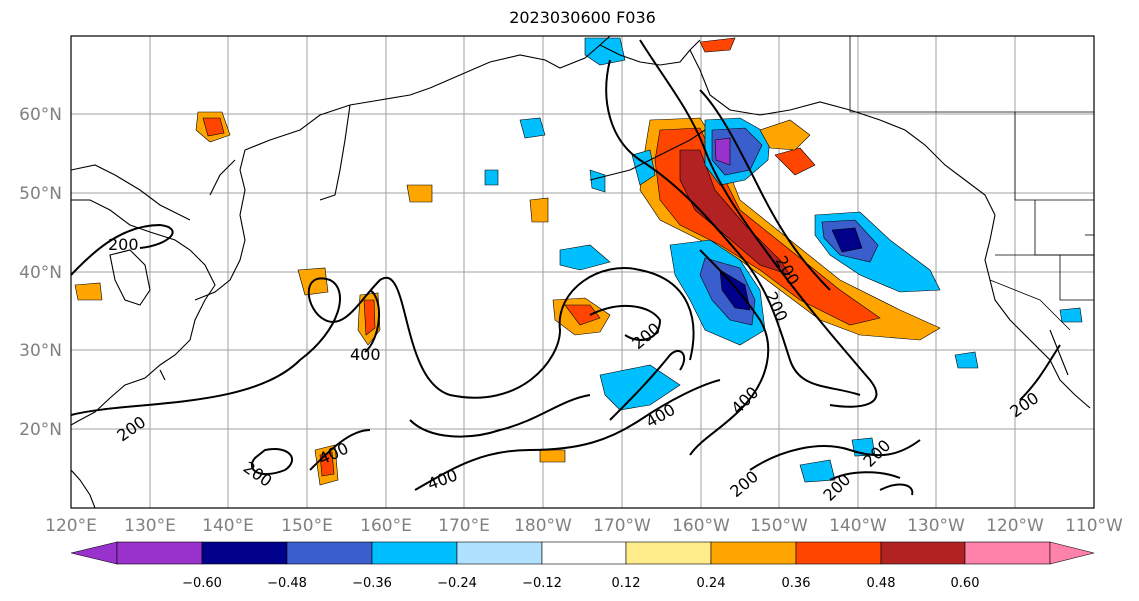 The width and height of the screenshot is (1139, 601). Describe the element at coordinates (626, 583) in the screenshot. I see `colorbar-tick-label: 0.12` at that location.